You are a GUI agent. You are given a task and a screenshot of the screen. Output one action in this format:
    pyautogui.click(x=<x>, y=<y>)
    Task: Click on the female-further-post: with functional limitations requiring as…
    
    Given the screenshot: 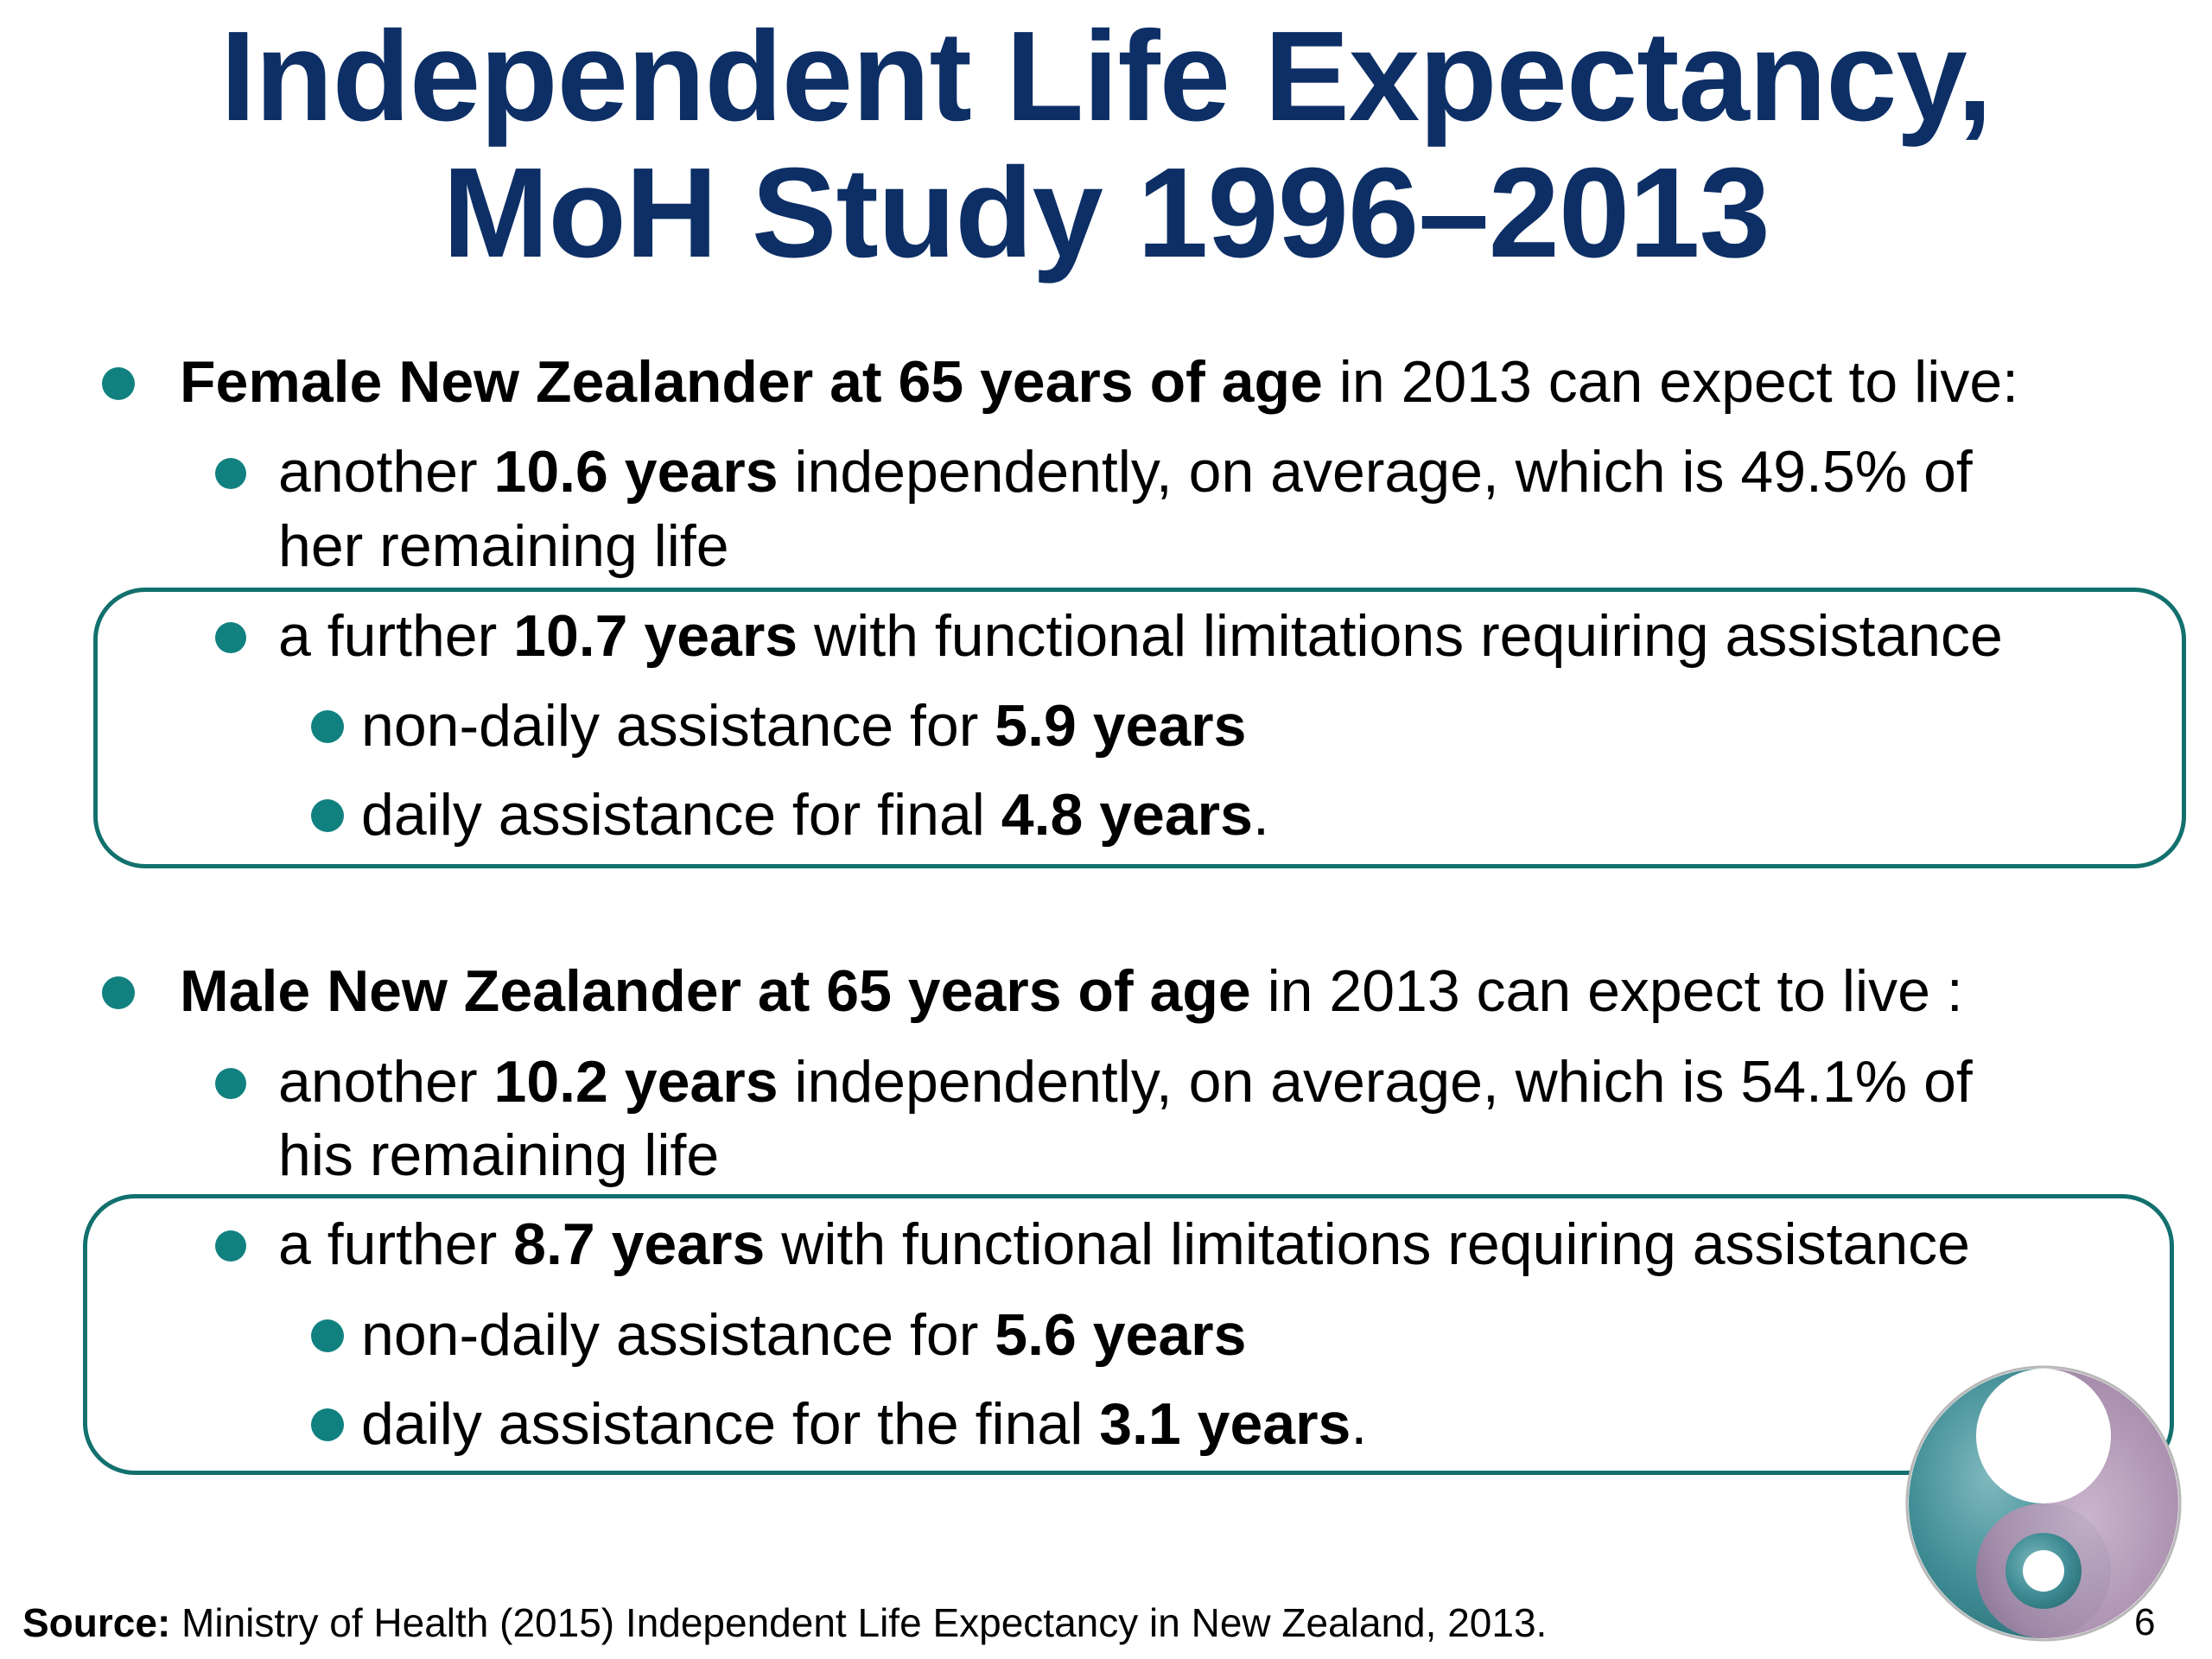 What is the action you would take?
    pyautogui.click(x=1400, y=636)
    